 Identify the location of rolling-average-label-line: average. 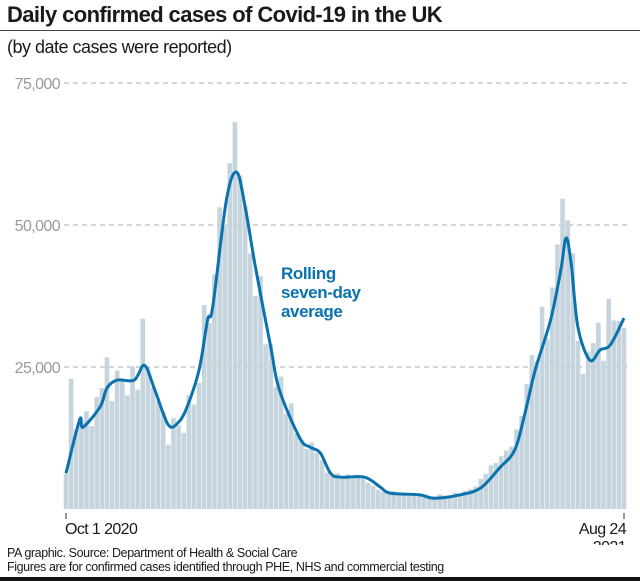
(311, 311).